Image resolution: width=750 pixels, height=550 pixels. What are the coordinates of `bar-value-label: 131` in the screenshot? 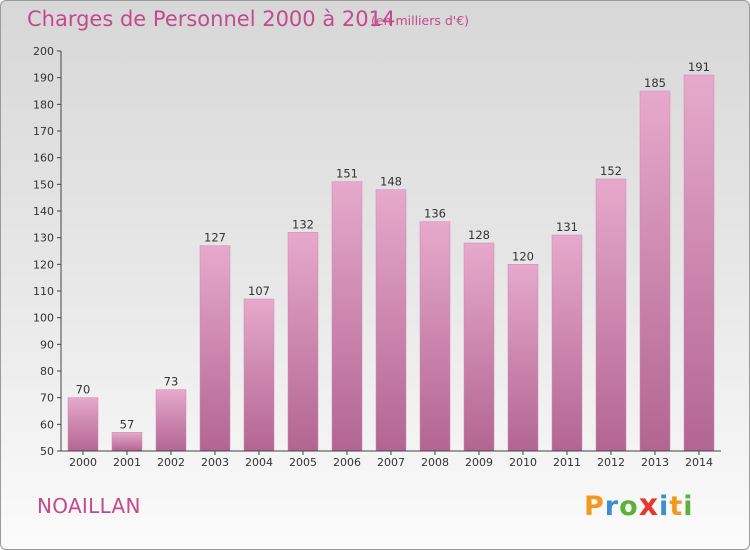 It's located at (567, 227).